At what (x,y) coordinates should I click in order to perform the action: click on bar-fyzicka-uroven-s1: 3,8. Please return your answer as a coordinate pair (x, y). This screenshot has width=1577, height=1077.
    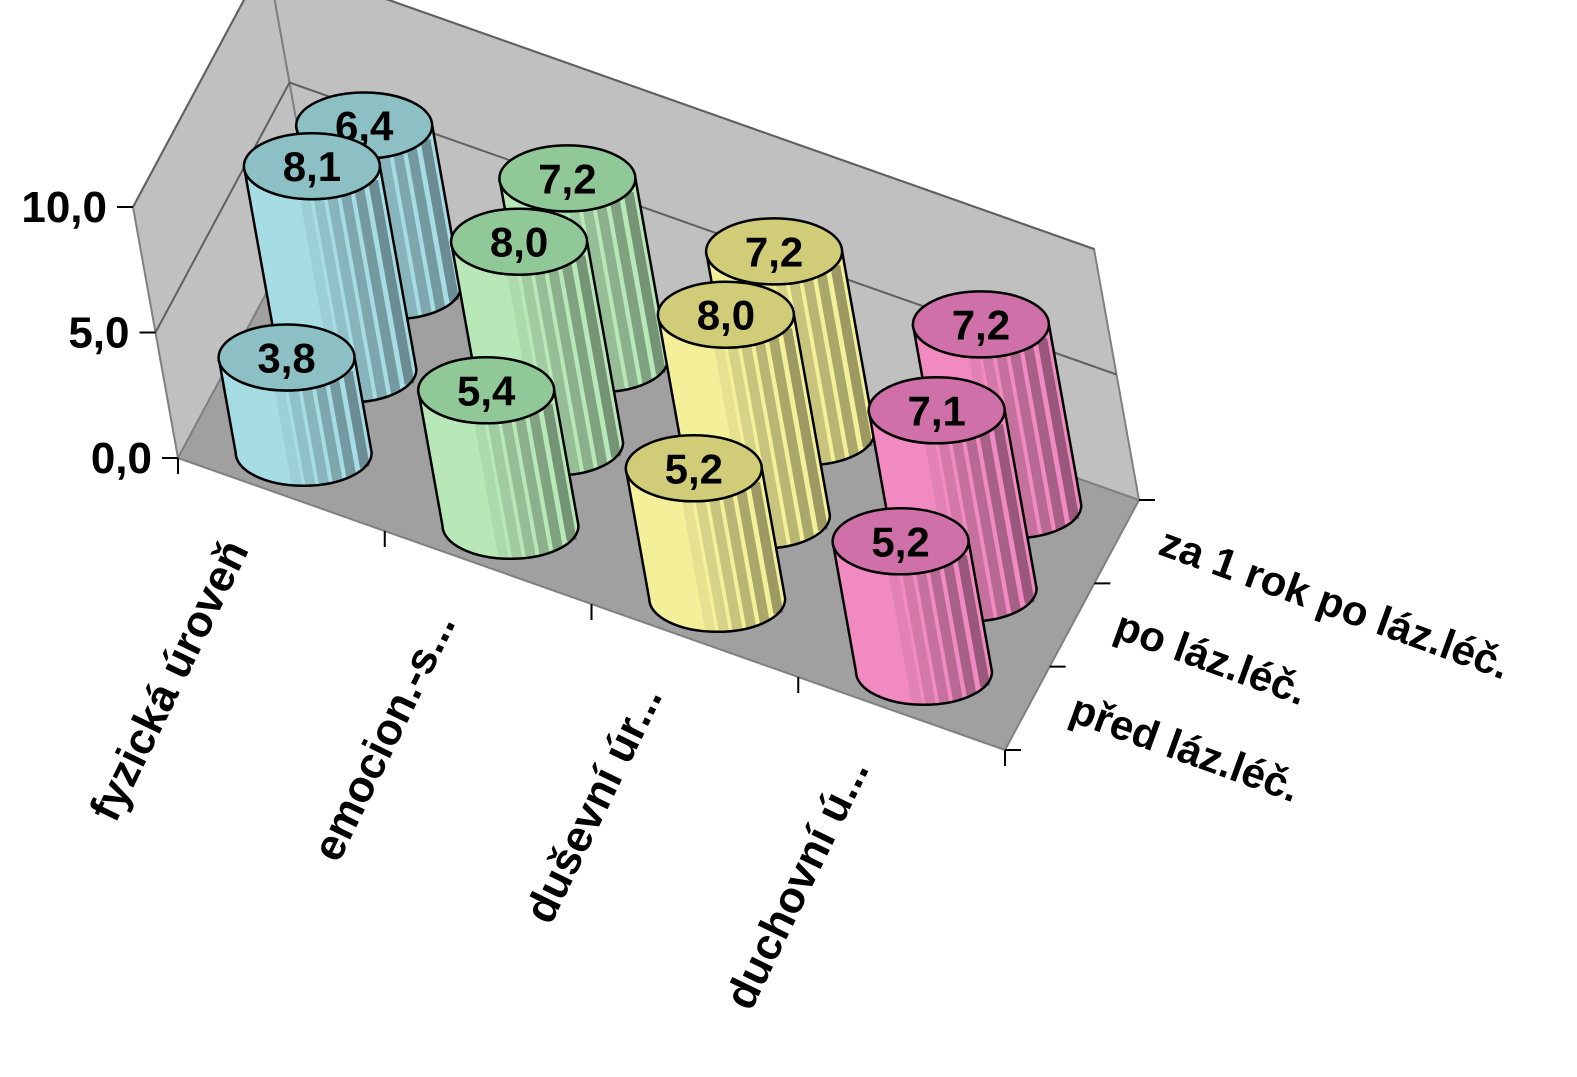
    Looking at the image, I should click on (295, 405).